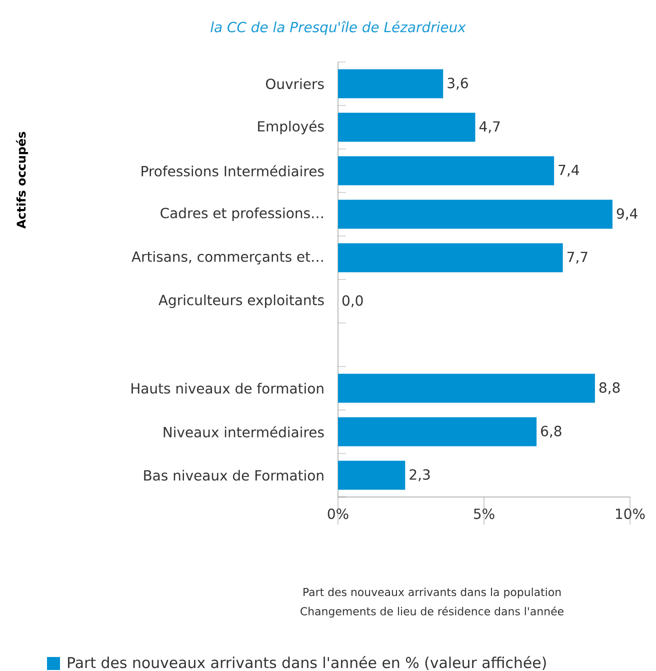  What do you see at coordinates (609, 388) in the screenshot?
I see `data-label: 8,8` at bounding box center [609, 388].